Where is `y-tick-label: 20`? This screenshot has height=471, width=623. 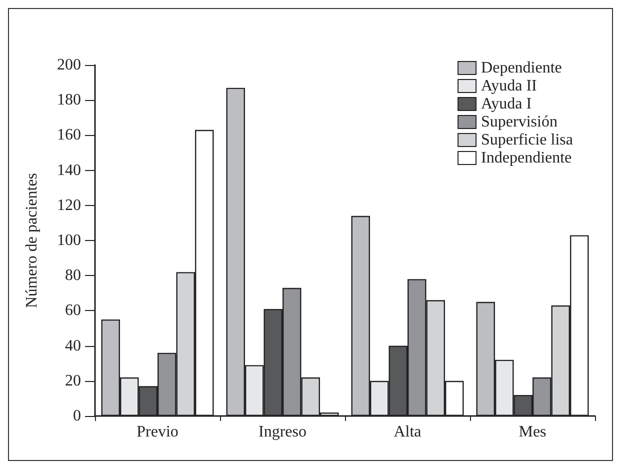
y-tick-label: 20 is located at coordinates (73, 381).